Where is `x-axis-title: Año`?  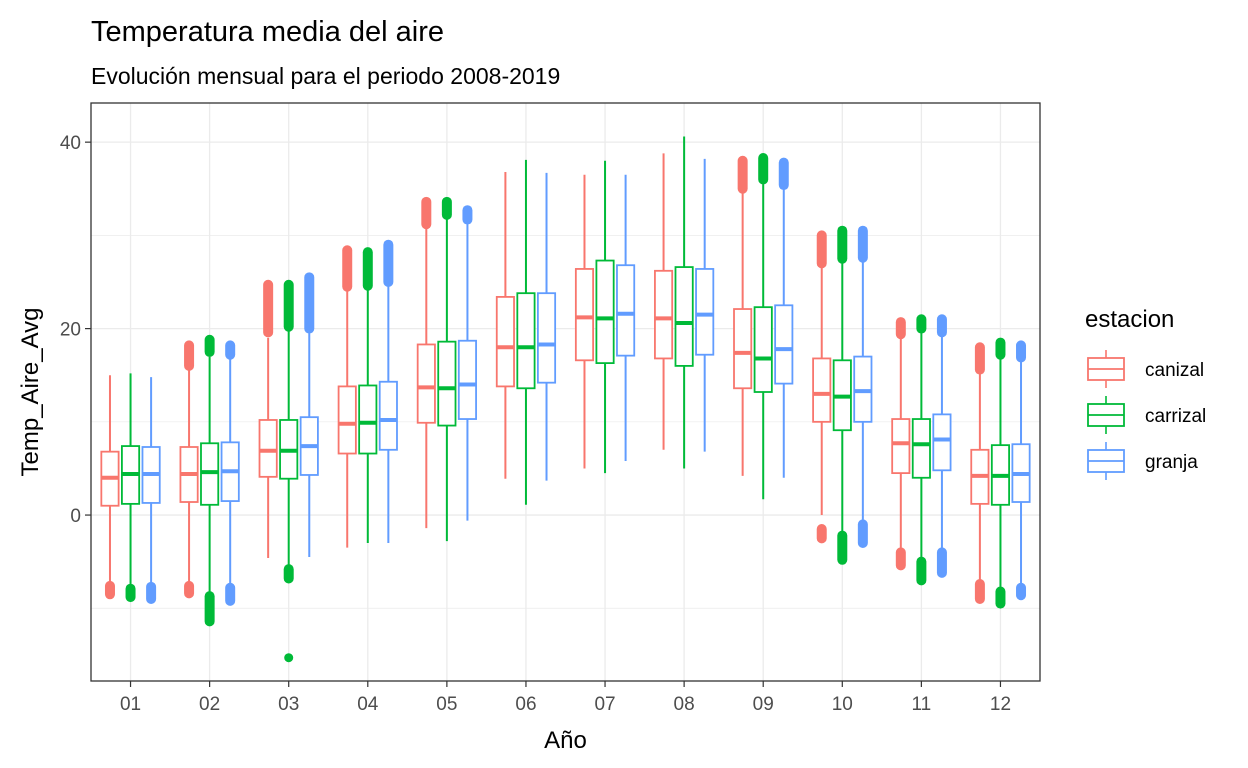 x-axis-title: Año is located at coordinates (565, 740).